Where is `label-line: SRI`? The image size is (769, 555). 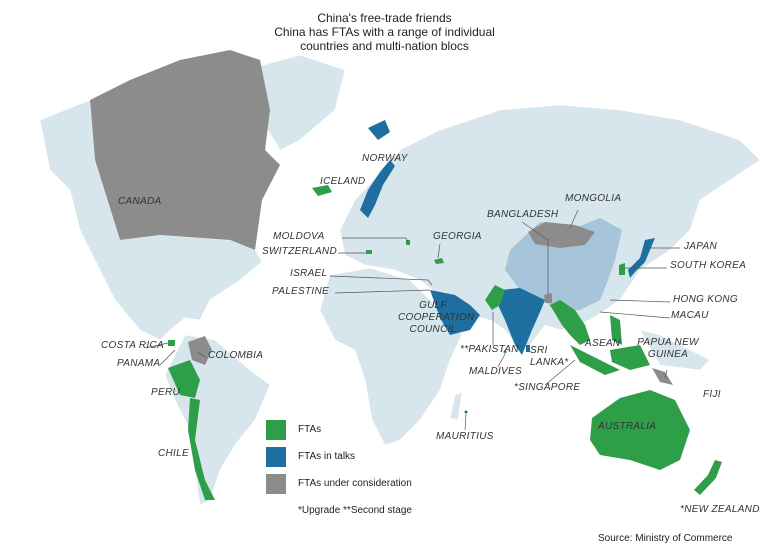
label-line: SRI is located at coordinates (539, 350).